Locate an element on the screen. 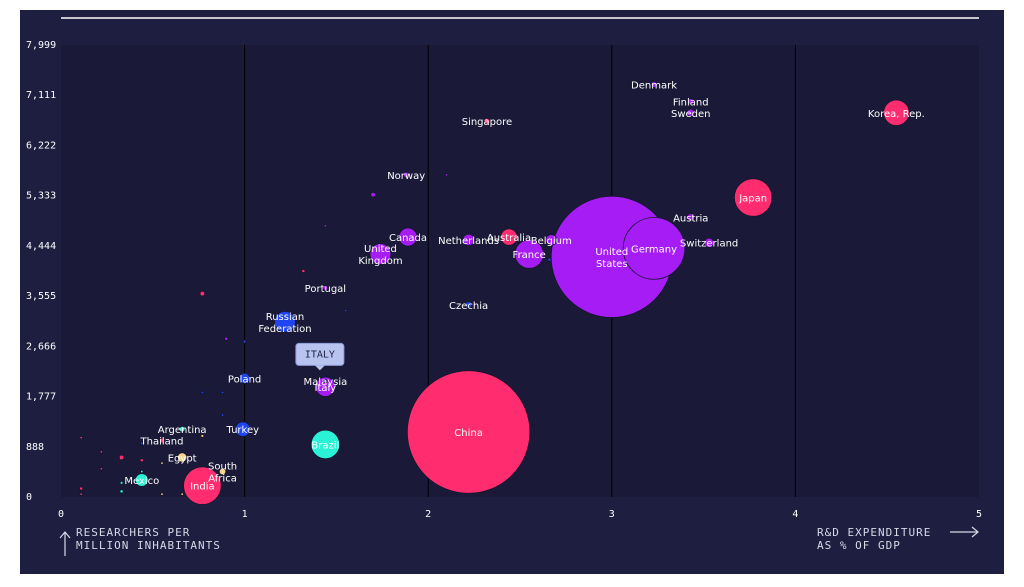 This screenshot has height=587, width=1024. point-label: Argentina is located at coordinates (182, 430).